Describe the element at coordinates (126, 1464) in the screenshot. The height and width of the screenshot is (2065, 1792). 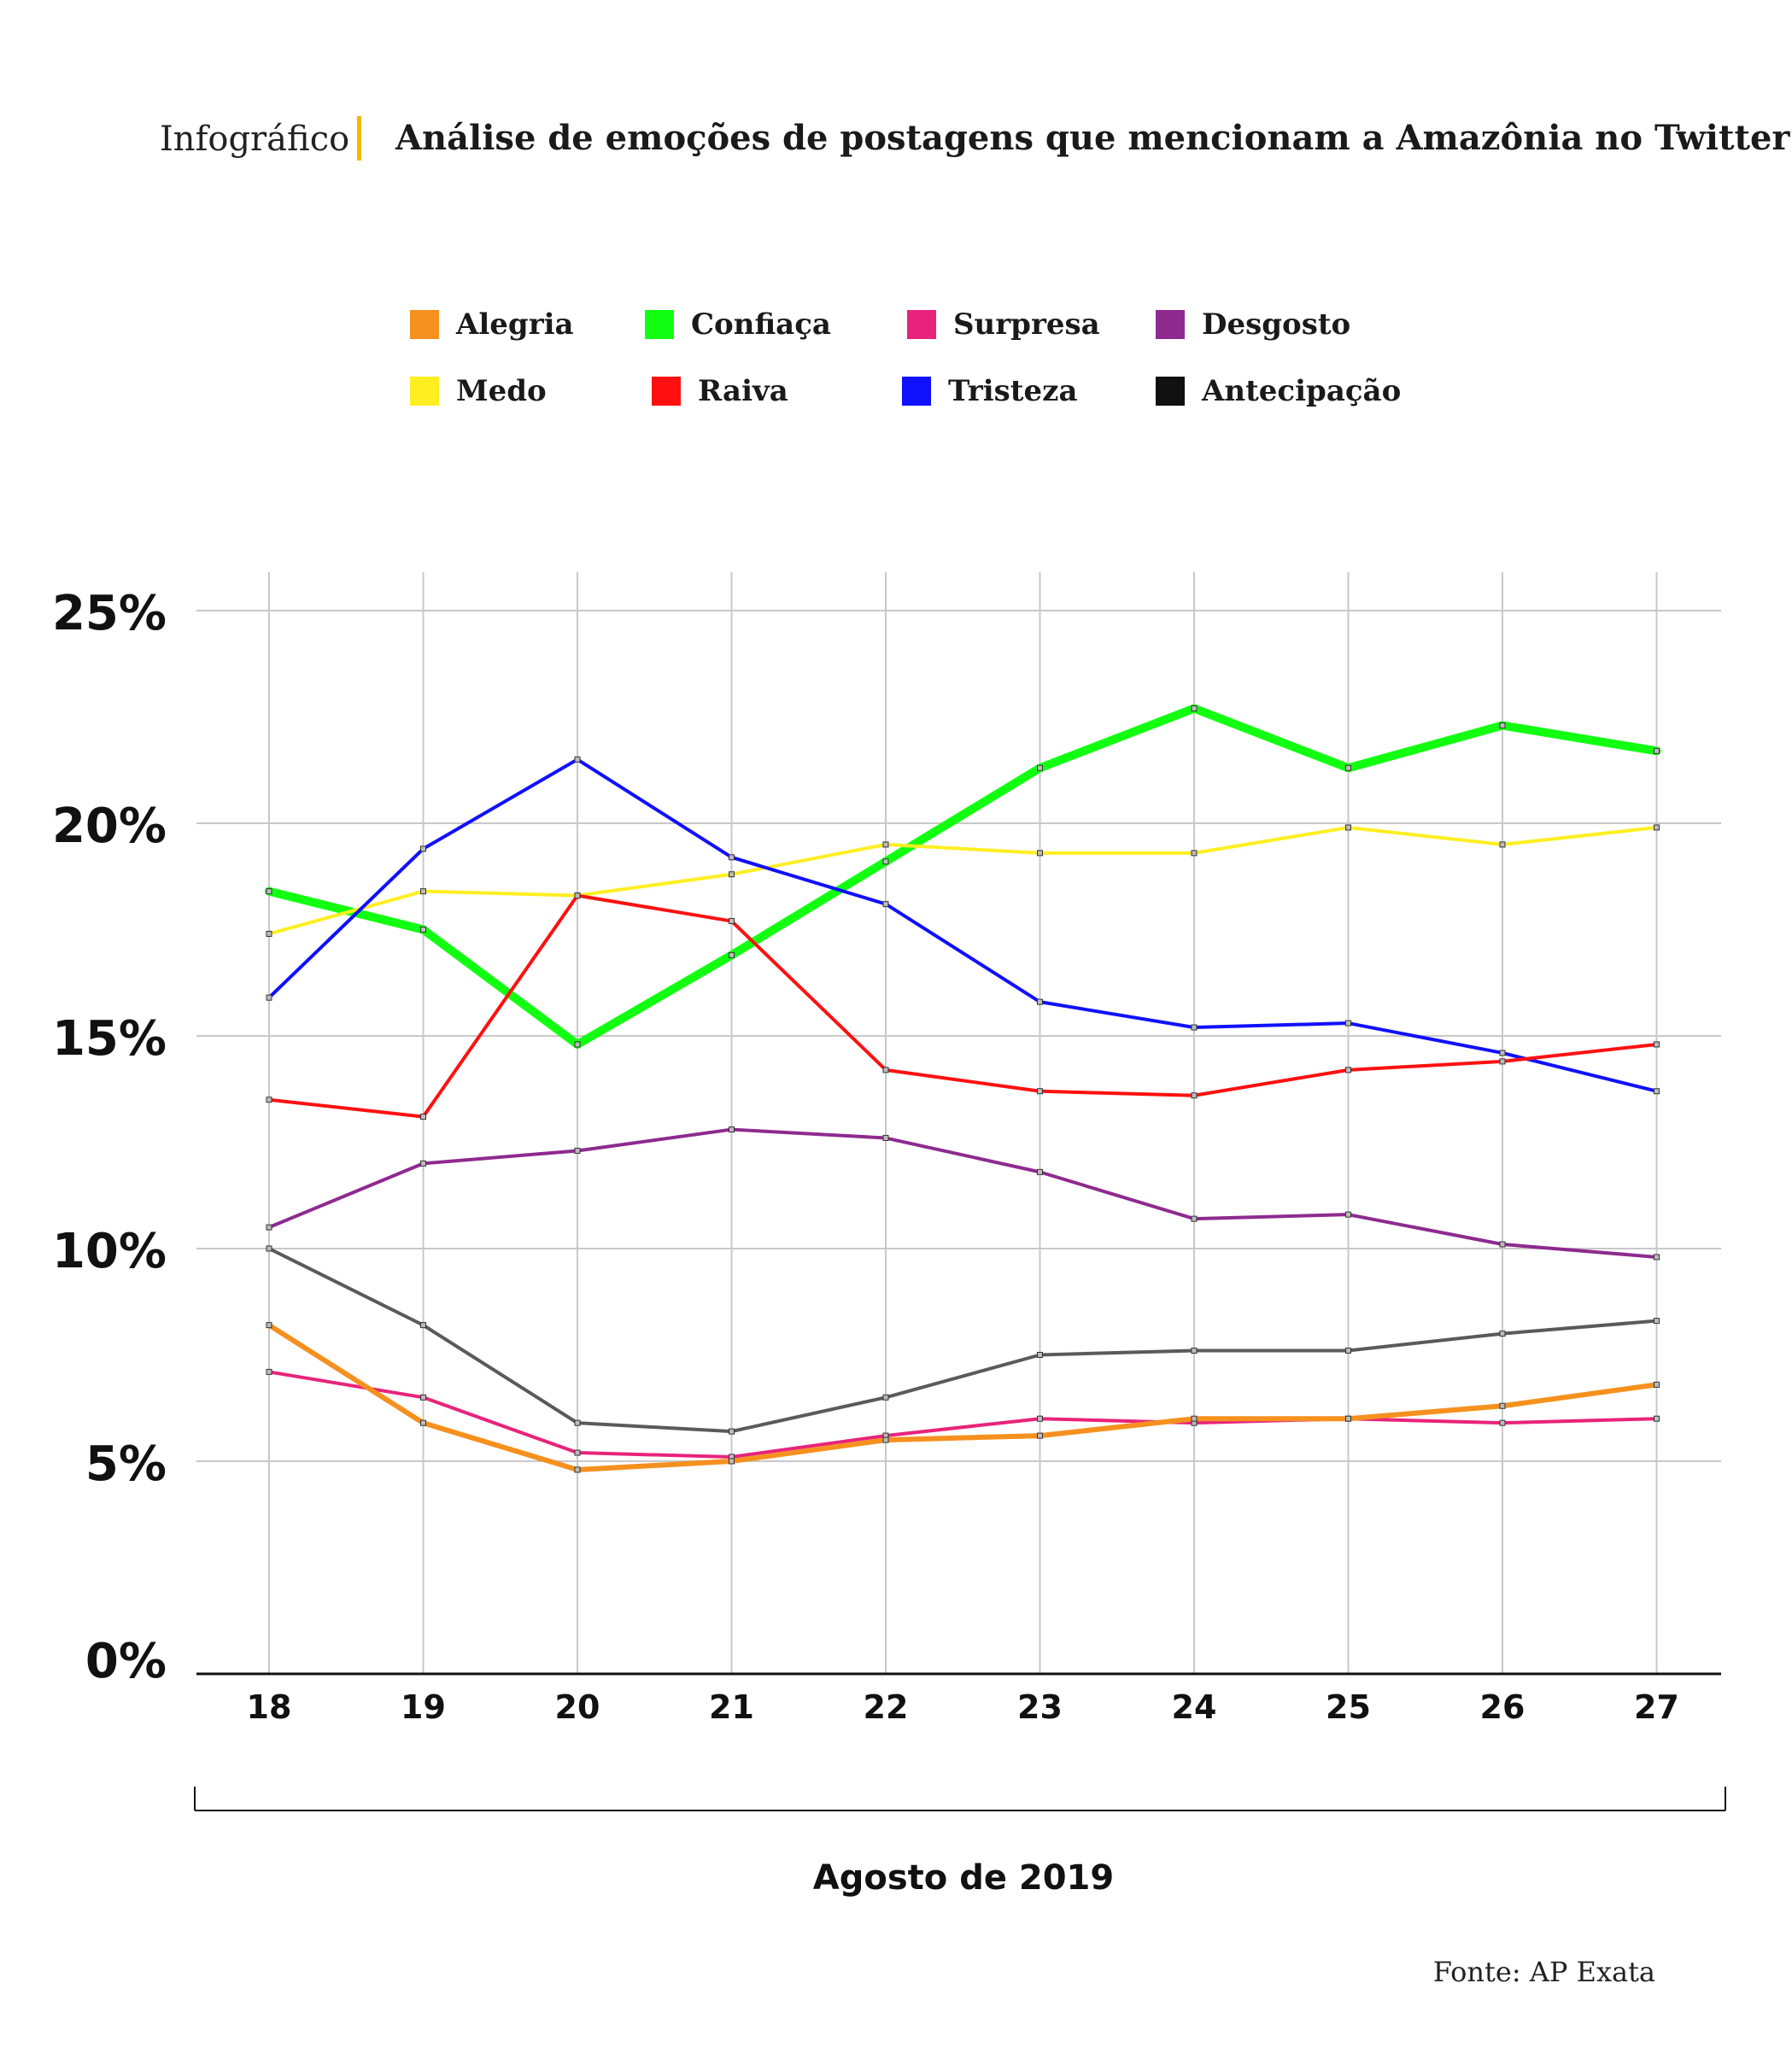
I see `y-tick-label: 5%` at that location.